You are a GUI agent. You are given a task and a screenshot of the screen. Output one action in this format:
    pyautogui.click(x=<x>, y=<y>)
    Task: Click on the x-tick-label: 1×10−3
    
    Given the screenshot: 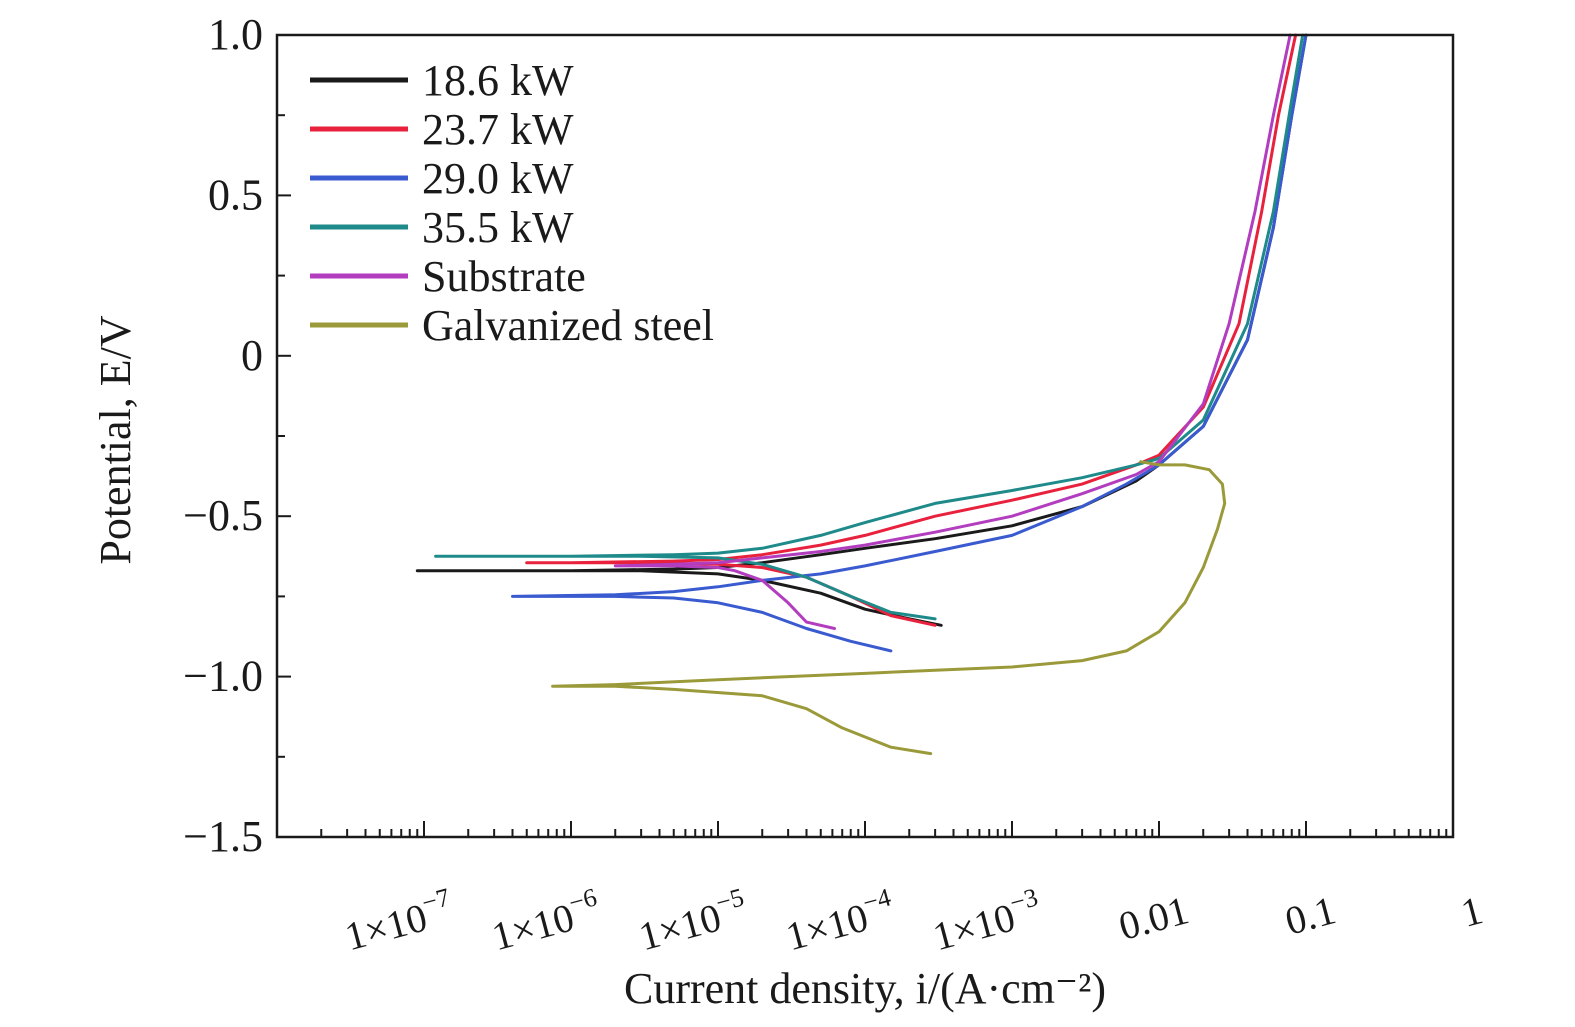 What is the action you would take?
    pyautogui.click(x=986, y=920)
    